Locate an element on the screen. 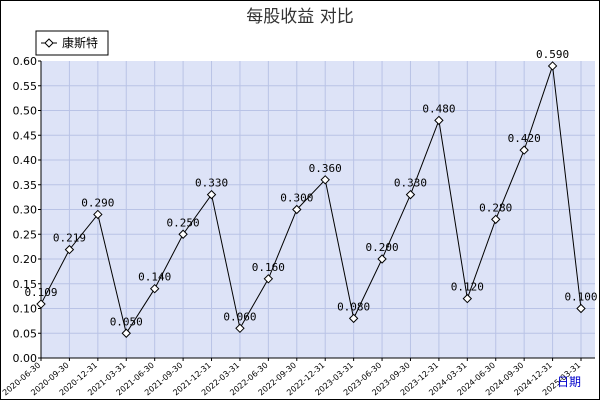 The image size is (600, 400). data-label: 0.050 is located at coordinates (126, 321).